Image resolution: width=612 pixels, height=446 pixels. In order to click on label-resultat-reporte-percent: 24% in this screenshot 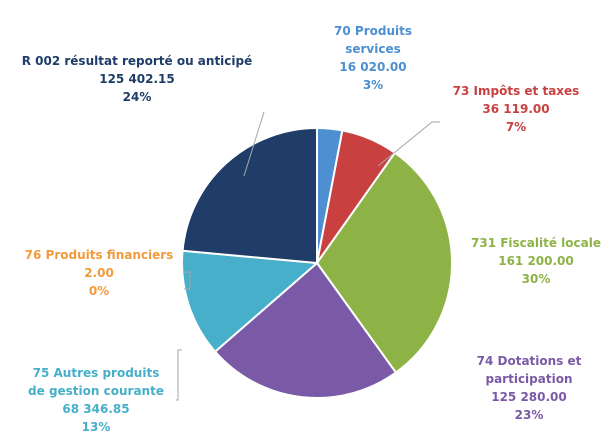, I will do `click(137, 97)`.